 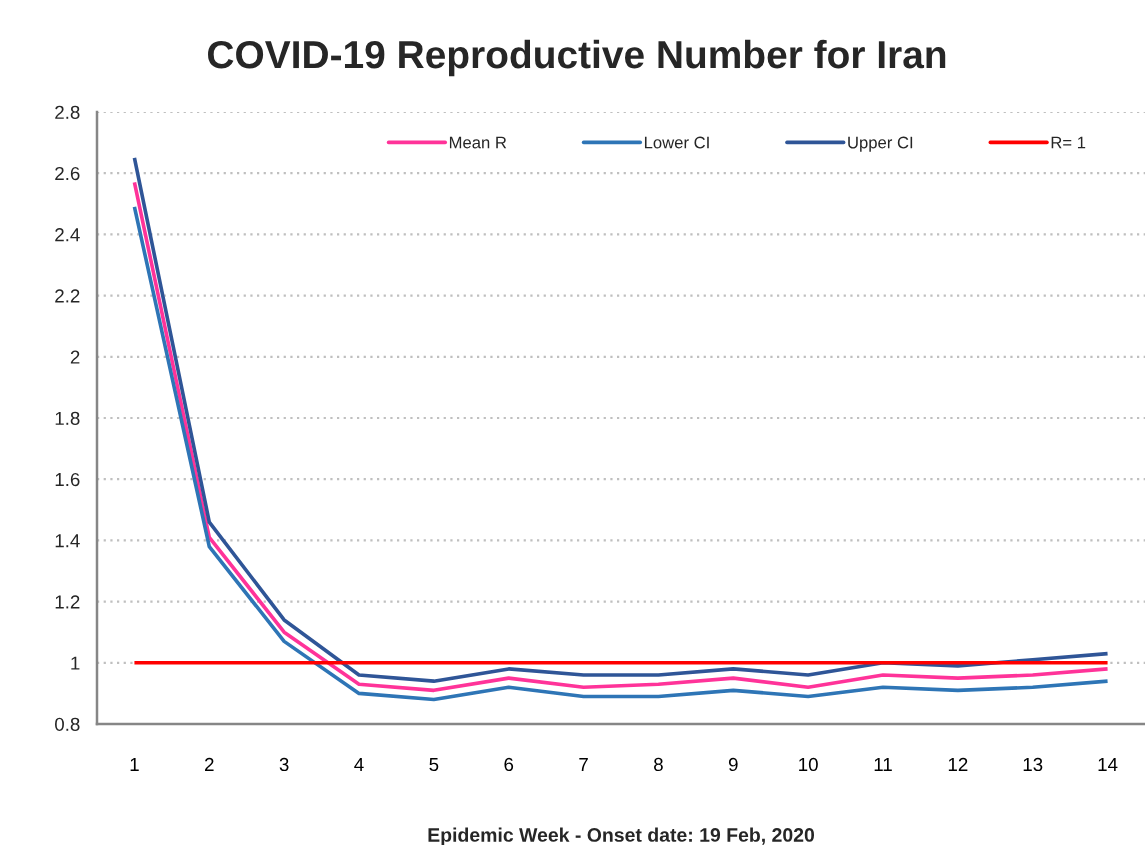 What do you see at coordinates (658, 764) in the screenshot?
I see `x-tick-label: 8` at bounding box center [658, 764].